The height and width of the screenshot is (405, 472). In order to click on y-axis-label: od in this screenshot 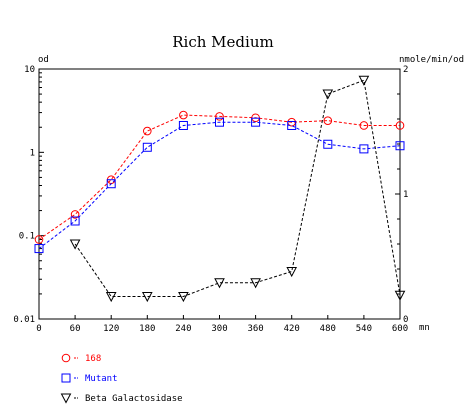, I will do `click(43, 60)`.